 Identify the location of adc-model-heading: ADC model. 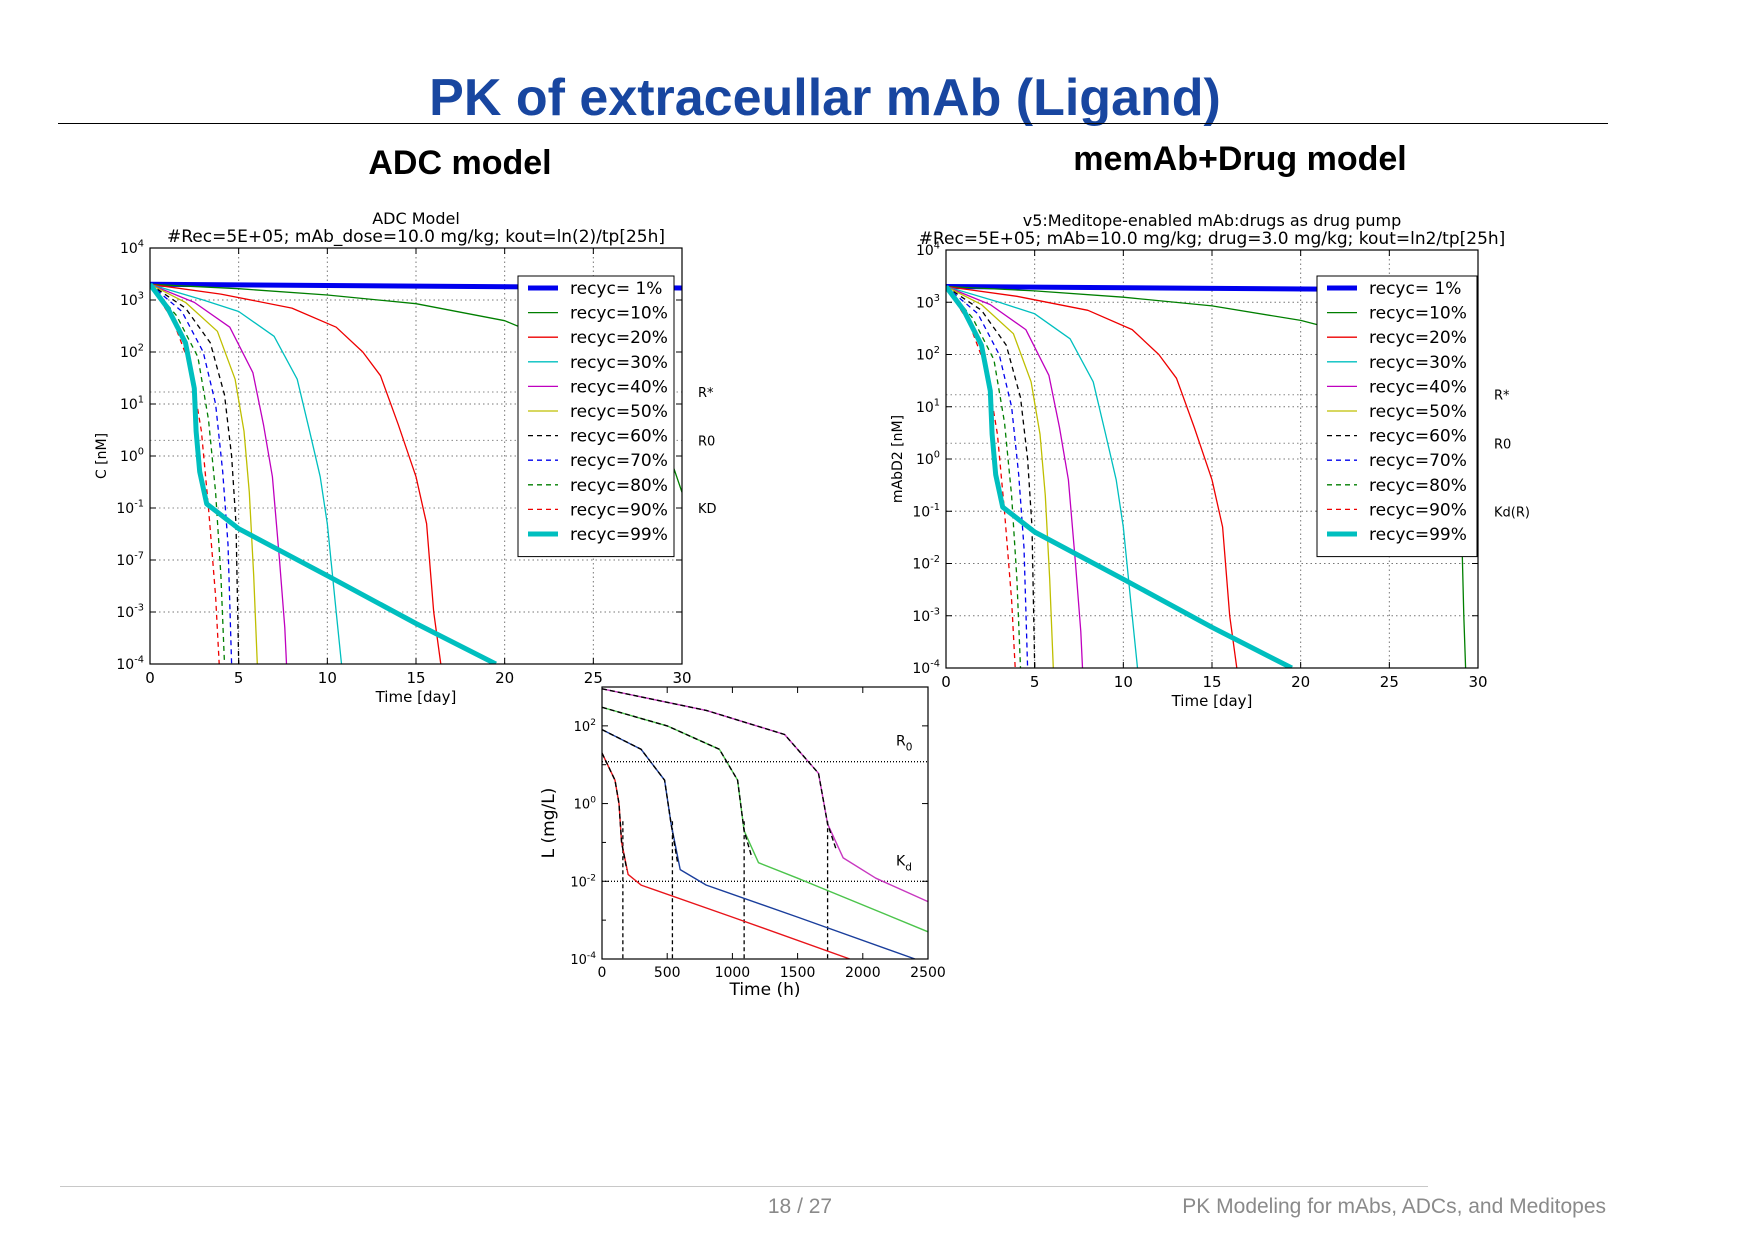
(460, 163).